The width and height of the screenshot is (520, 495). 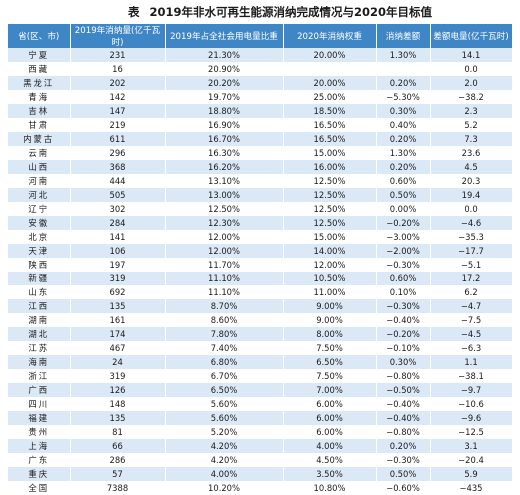 I want to click on cell-province: 内蒙古, so click(x=39, y=138).